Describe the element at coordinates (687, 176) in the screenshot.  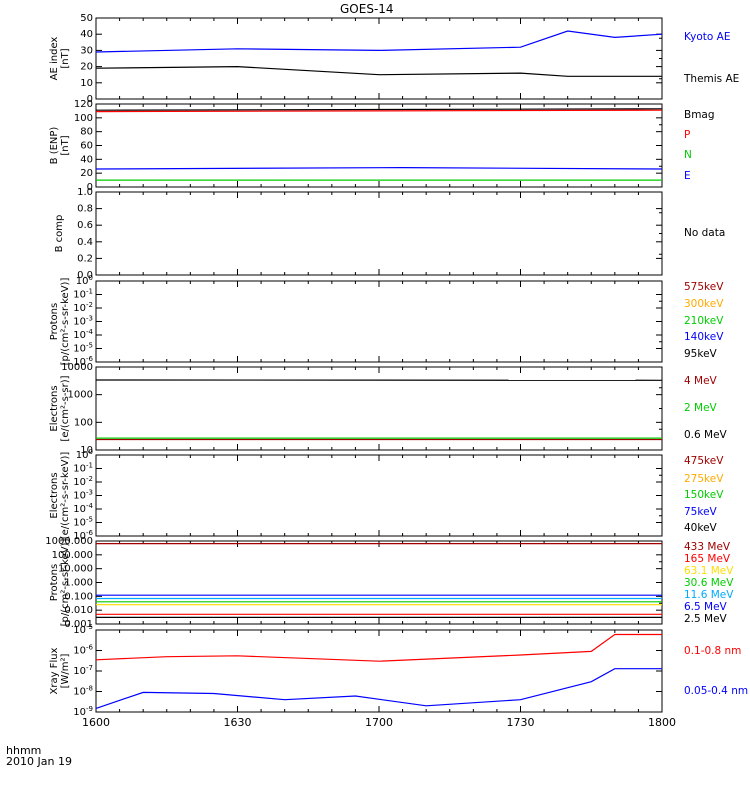
I see `legend-entry: E` at that location.